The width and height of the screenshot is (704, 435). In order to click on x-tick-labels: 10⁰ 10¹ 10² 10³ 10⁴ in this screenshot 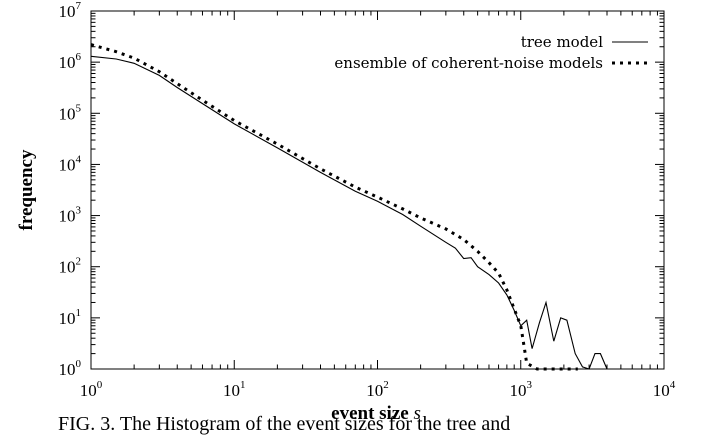, I will do `click(378, 389)`.